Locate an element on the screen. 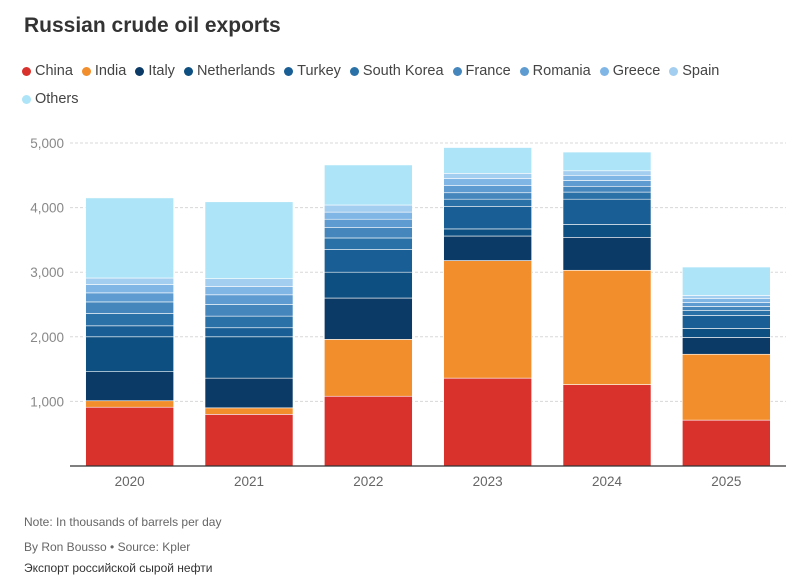 Image resolution: width=800 pixels, height=578 pixels. x-tick-label: 2021 is located at coordinates (249, 481).